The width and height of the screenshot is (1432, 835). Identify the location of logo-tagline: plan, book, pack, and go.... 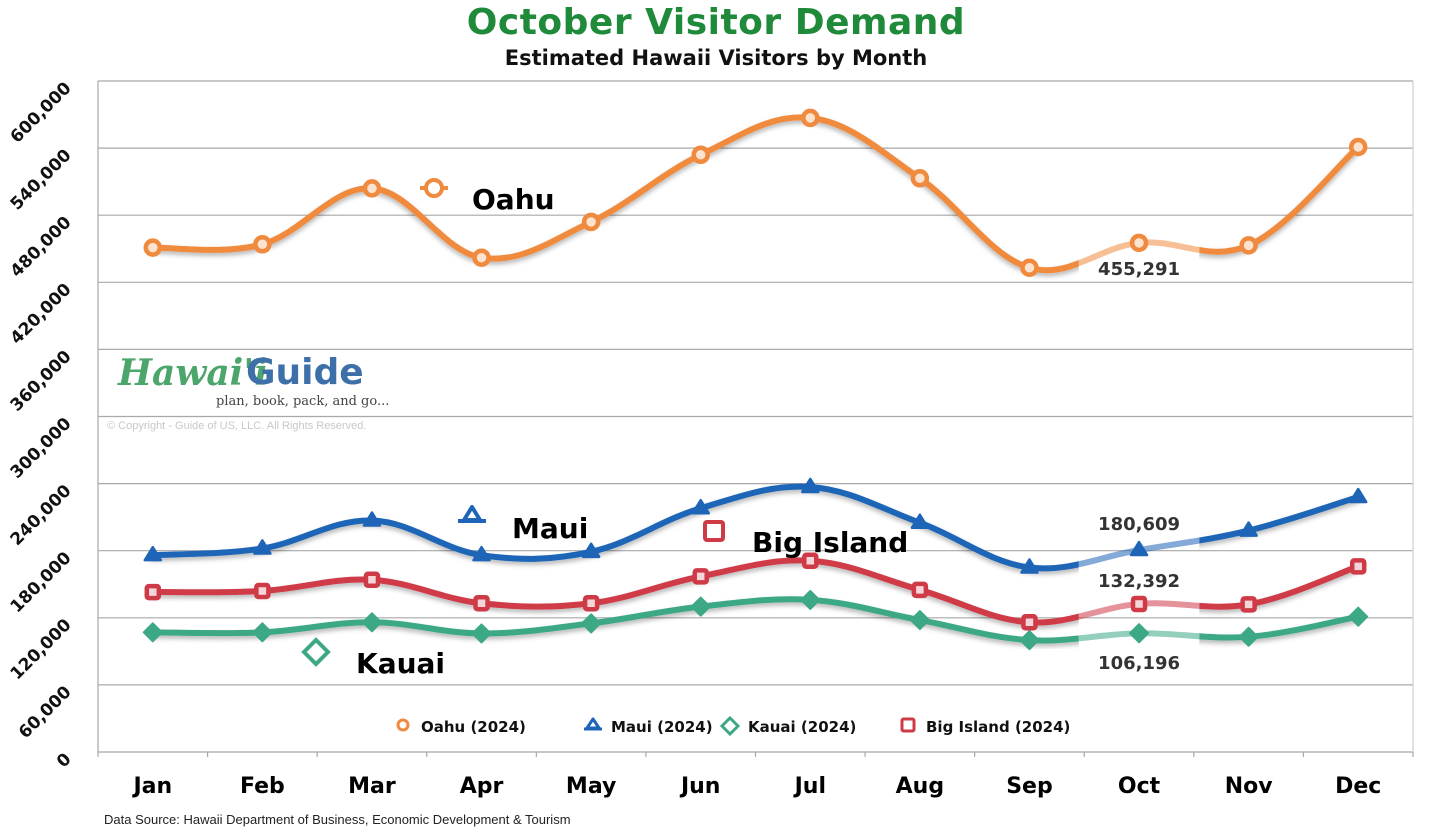
(303, 401).